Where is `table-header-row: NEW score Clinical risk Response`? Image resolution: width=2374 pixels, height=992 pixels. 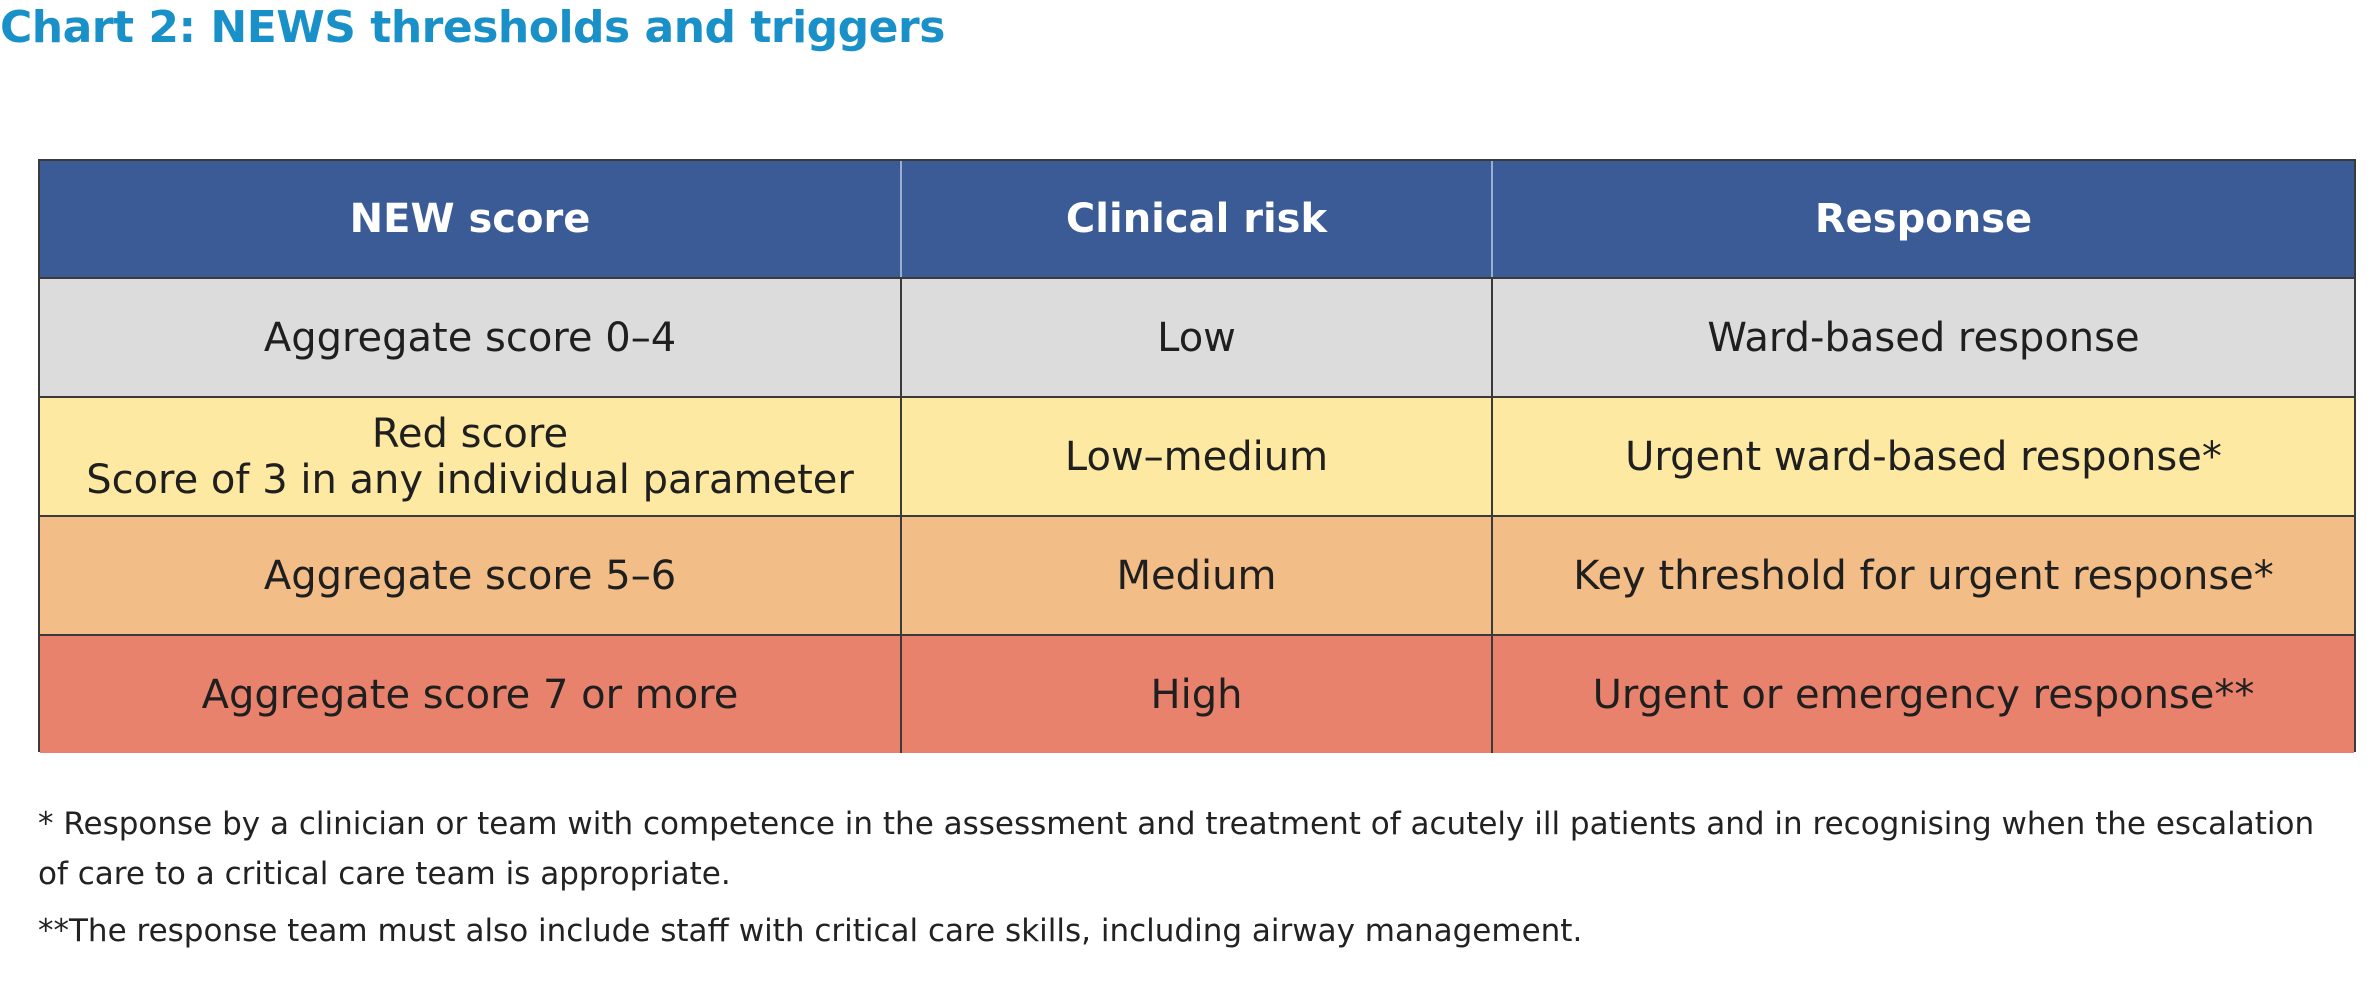
table-header-row: NEW score Clinical risk Response is located at coordinates (1197, 220).